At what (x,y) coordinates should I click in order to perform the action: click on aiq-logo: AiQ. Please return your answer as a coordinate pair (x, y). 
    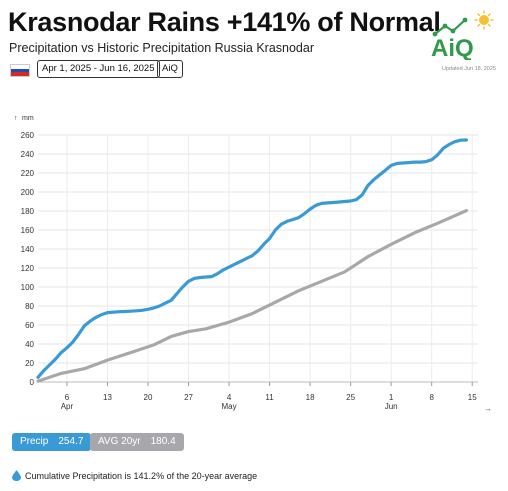
    Looking at the image, I should click on (462, 35).